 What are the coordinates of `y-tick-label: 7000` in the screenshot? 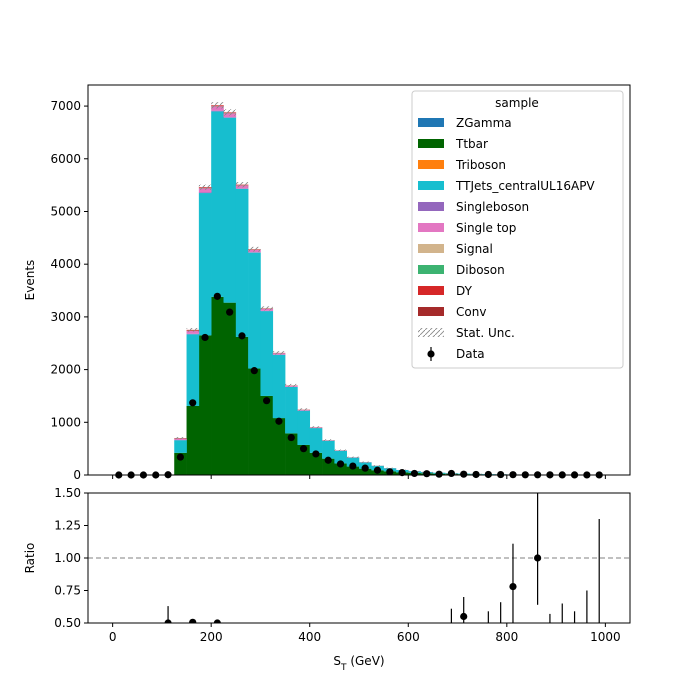 It's located at (65, 106).